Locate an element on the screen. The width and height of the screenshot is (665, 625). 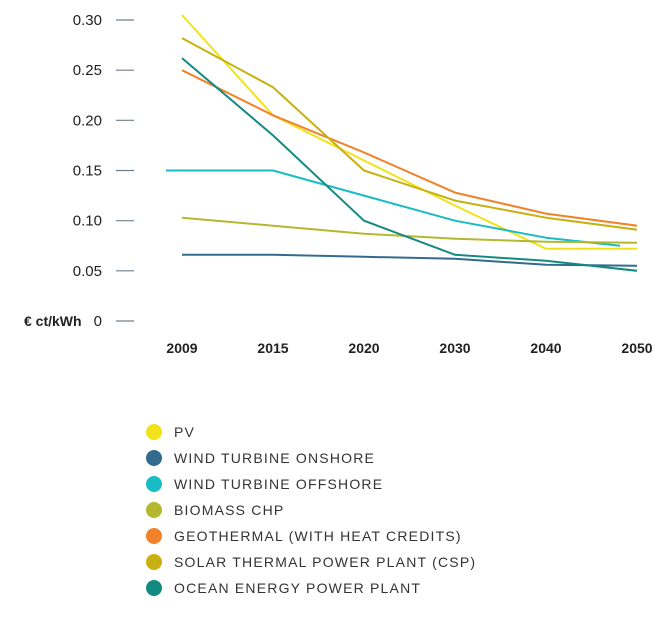
x-tick-label: 2030 is located at coordinates (454, 348).